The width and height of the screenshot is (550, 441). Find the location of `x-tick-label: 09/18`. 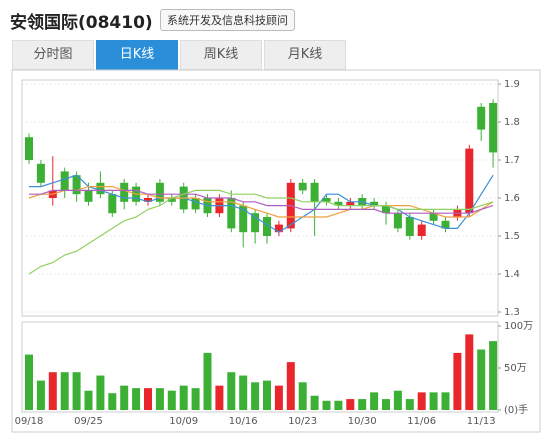

x-tick-label: 09/18 is located at coordinates (29, 421).